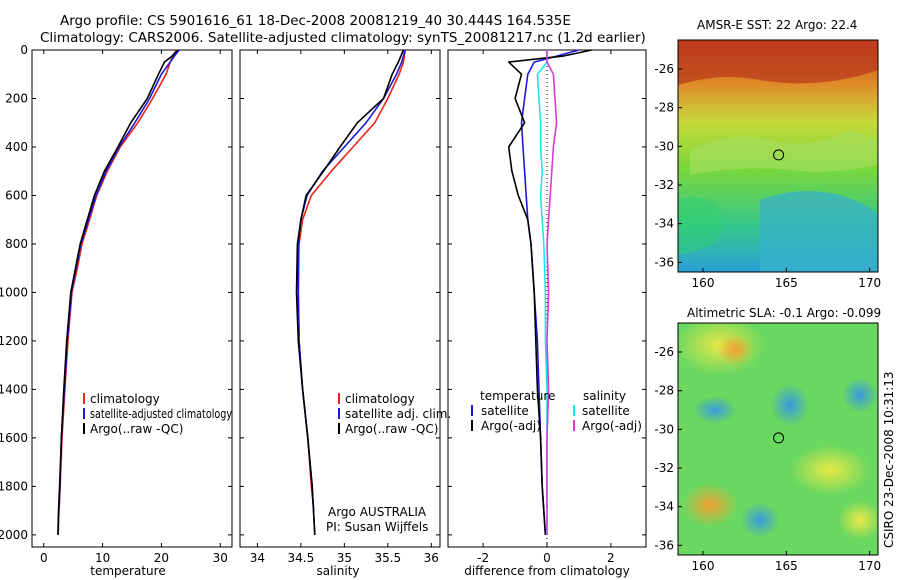 This screenshot has width=900, height=580. Describe the element at coordinates (301, 558) in the screenshot. I see `xtick-label: 34.5` at that location.